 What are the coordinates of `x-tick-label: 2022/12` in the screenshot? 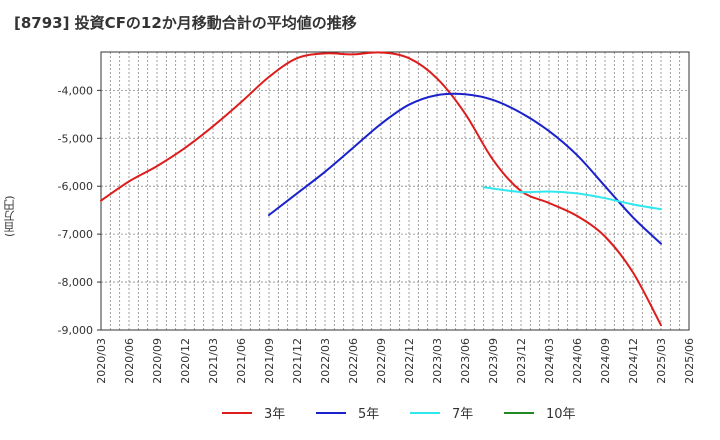 It's located at (409, 361).